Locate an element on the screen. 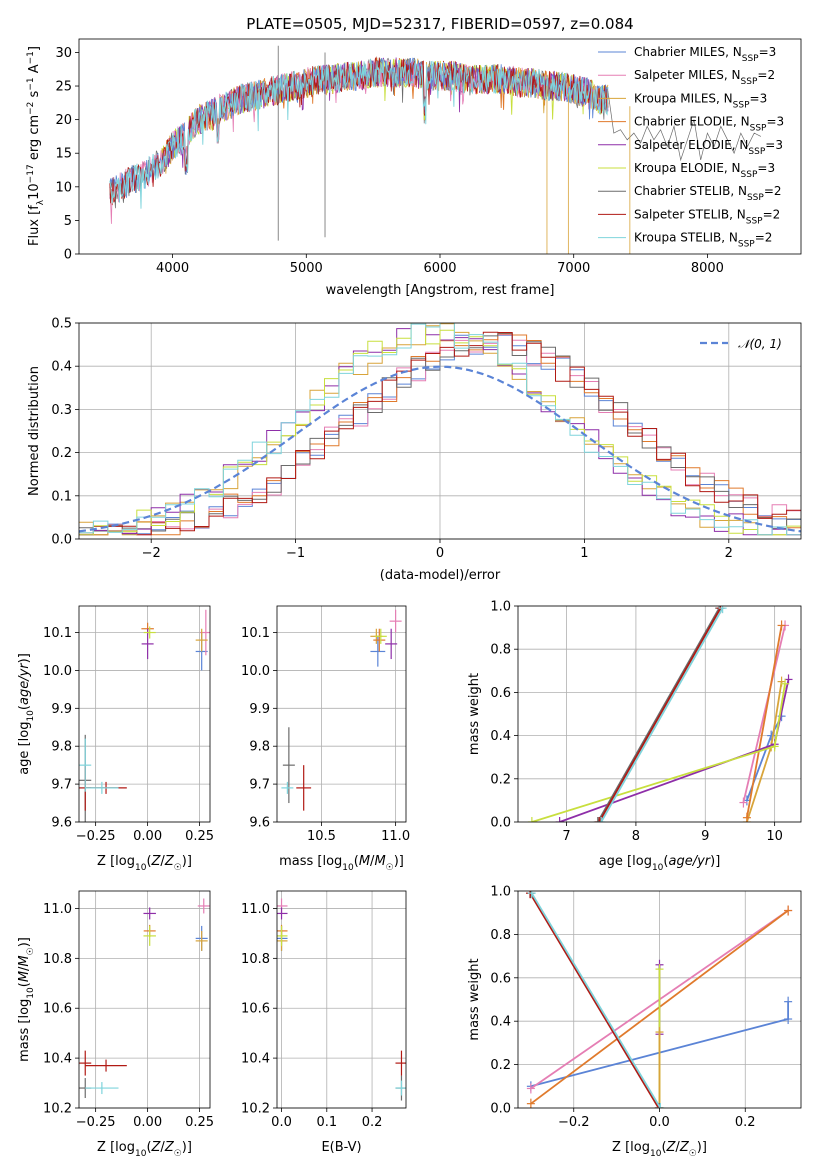 This screenshot has width=819, height=1170. legend-label-kroupa_elodie: Kroupa ELODIE, NSSP=3 is located at coordinates (704, 170).